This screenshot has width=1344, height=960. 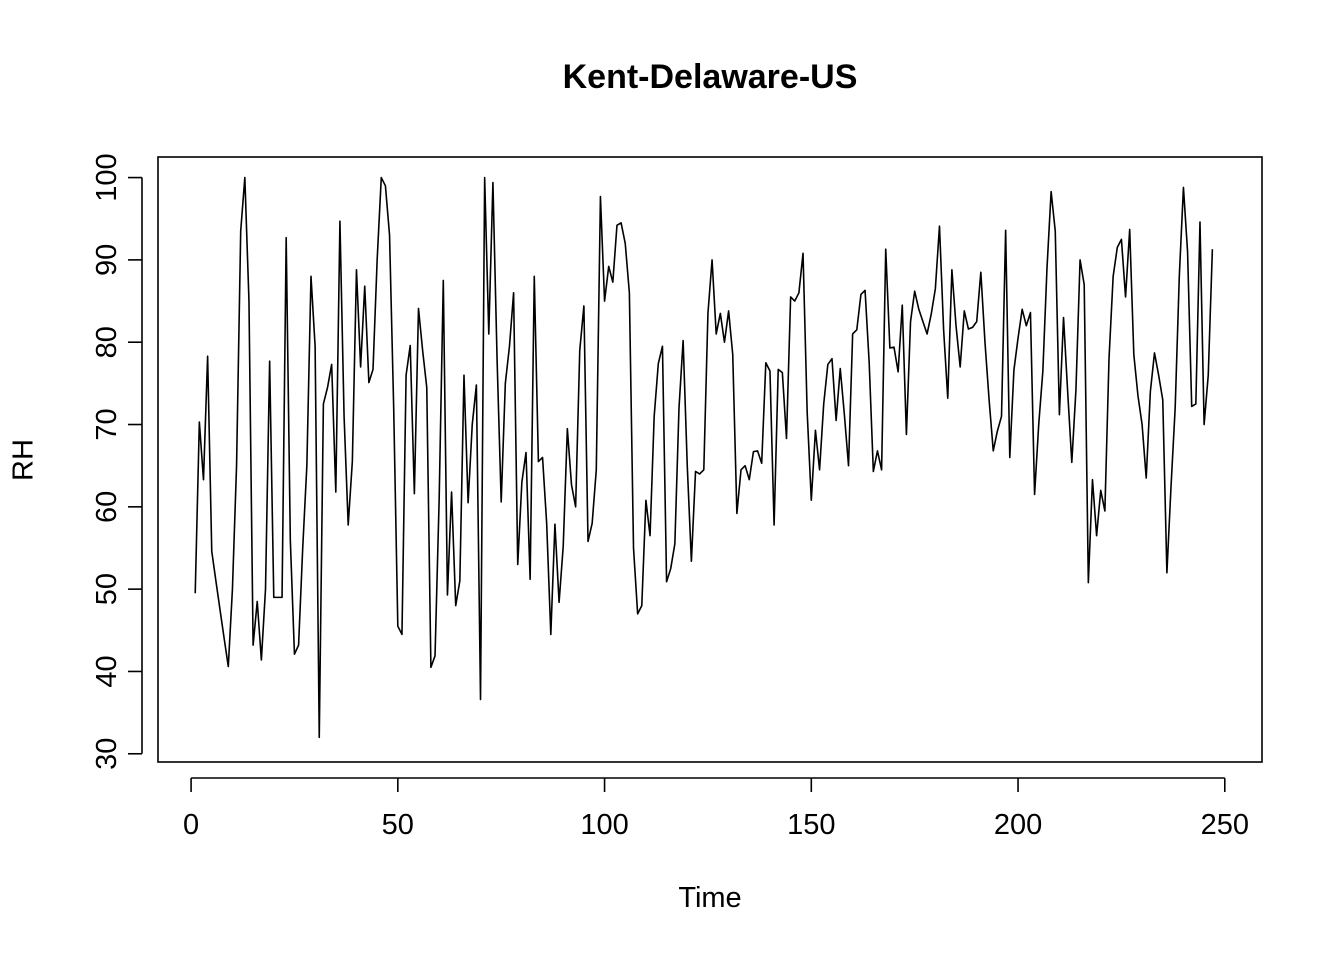 What do you see at coordinates (1018, 825) in the screenshot?
I see `x-tick-label: 200` at bounding box center [1018, 825].